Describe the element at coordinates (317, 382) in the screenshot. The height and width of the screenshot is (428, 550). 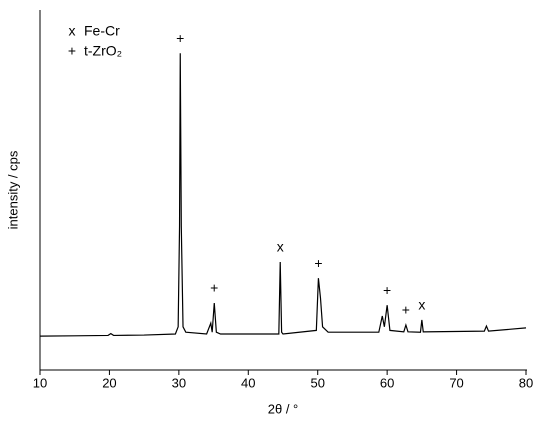
I see `x-tick-label: 50` at that location.